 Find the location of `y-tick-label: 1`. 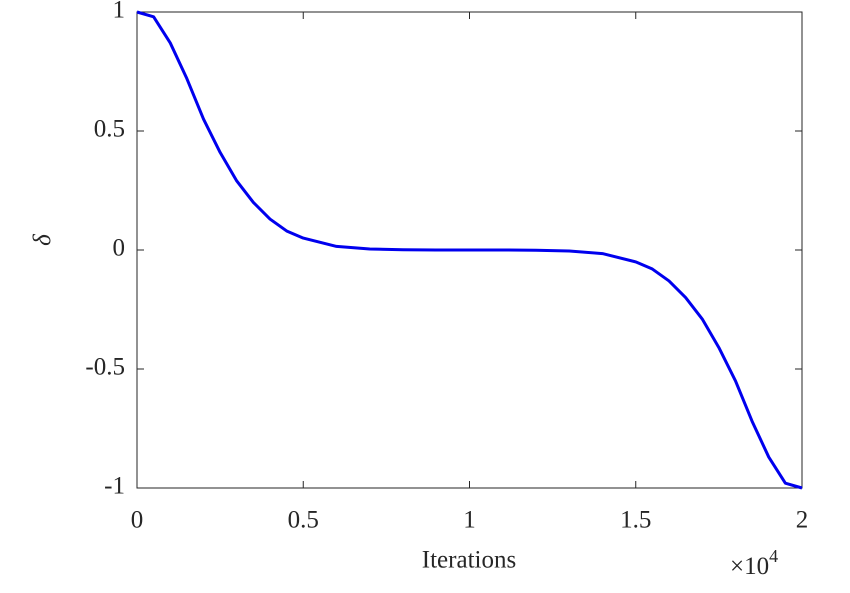

y-tick-label: 1 is located at coordinates (119, 12).